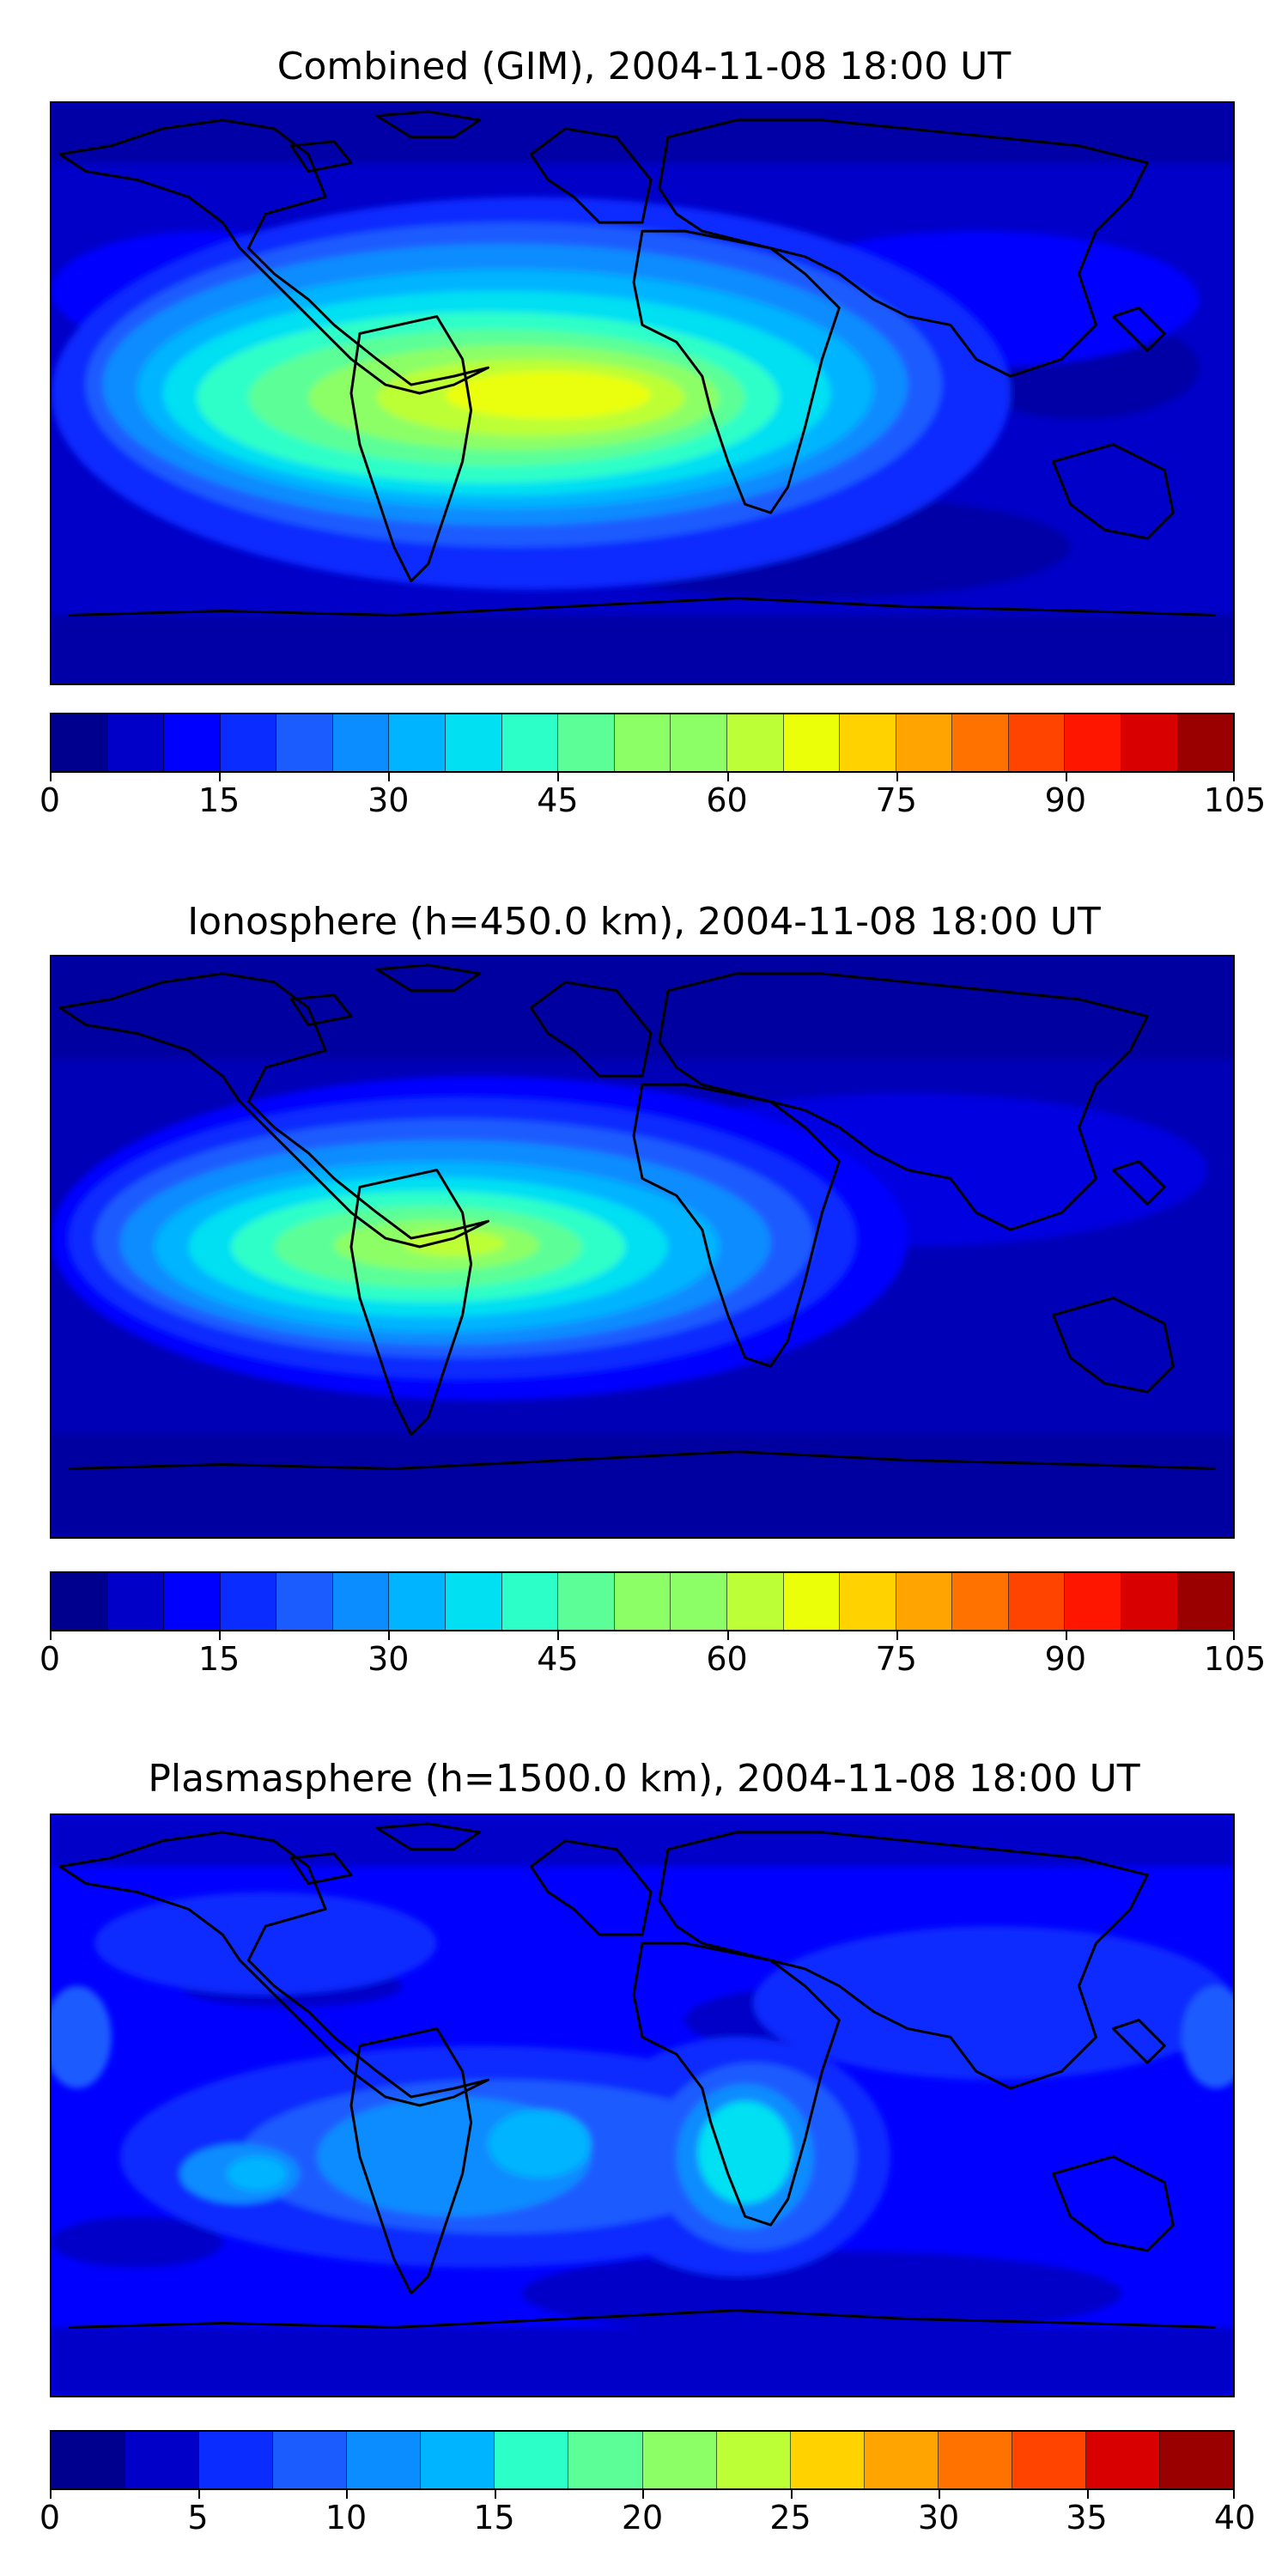 This screenshot has height=2576, width=1288. I want to click on colorbar-tick-label: 40, so click(1235, 2518).